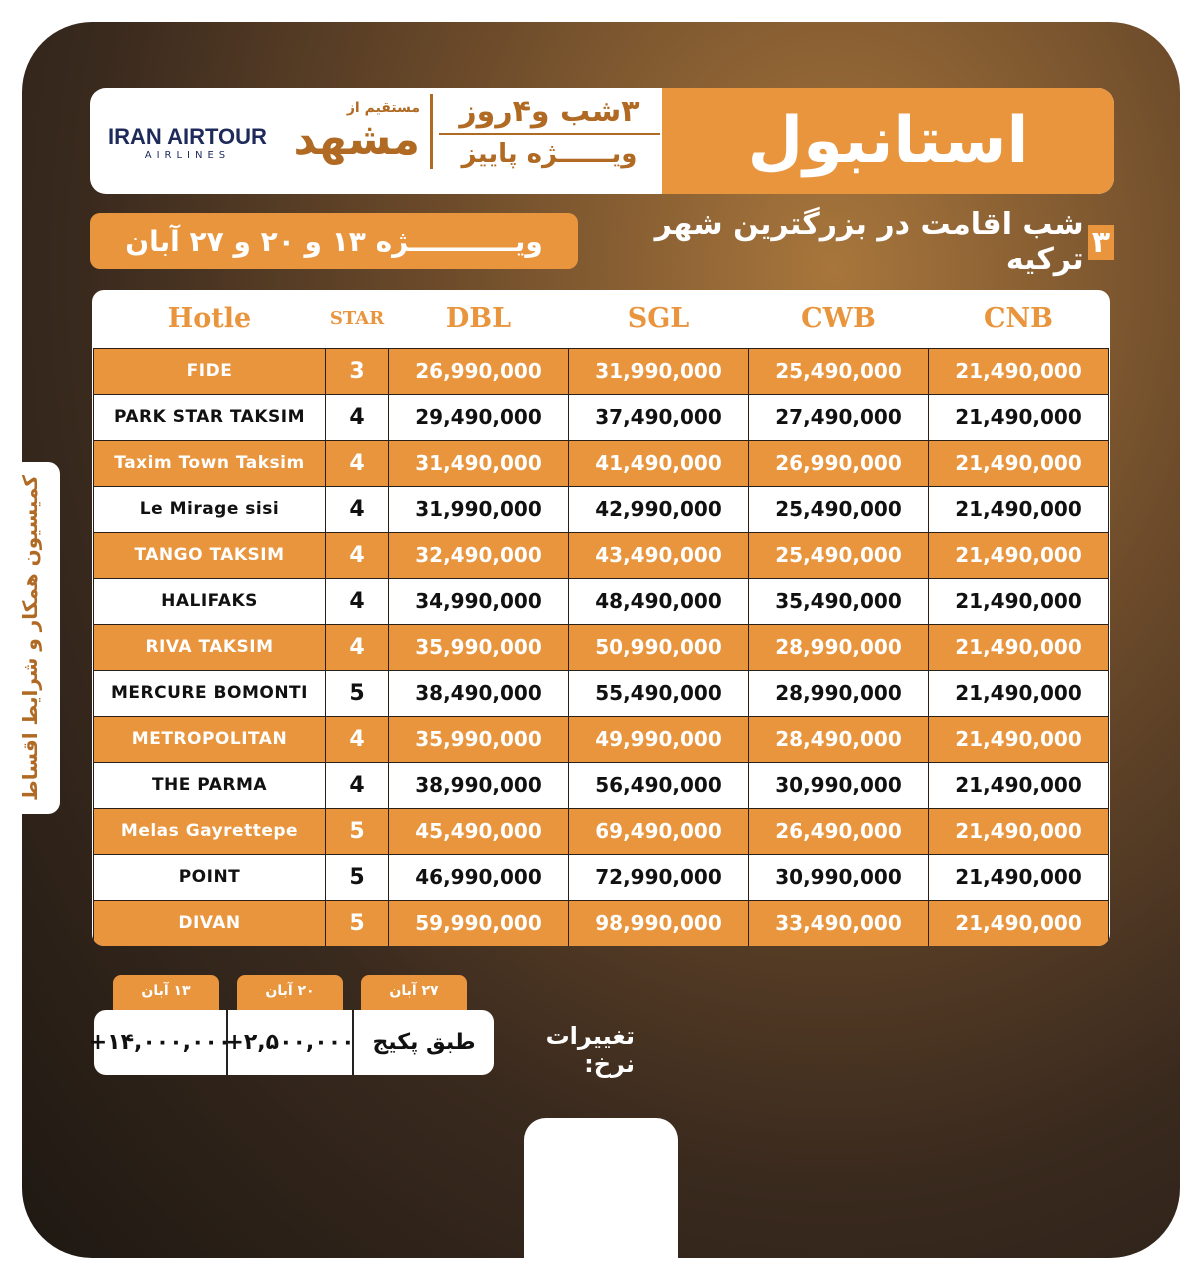  I want to click on rate-change-value: +۲,۵۰۰,۰۰۰, so click(290, 1042).